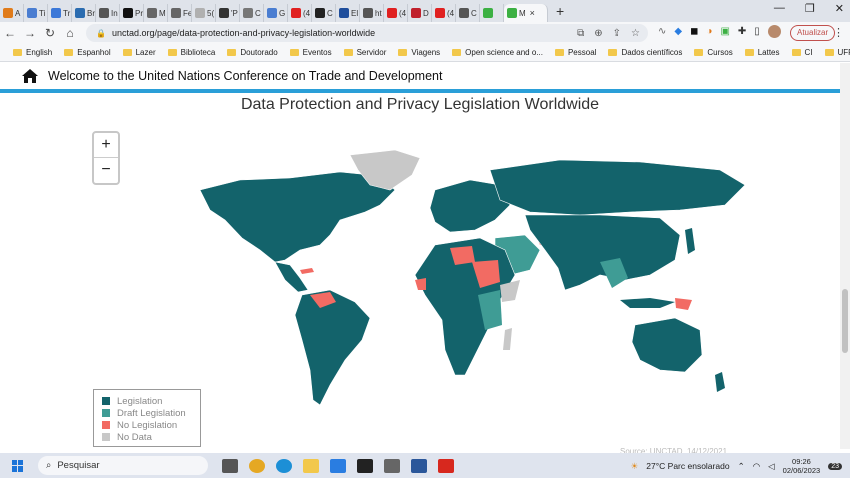 The image size is (850, 478). Describe the element at coordinates (257, 465) in the screenshot. I see `chrome-icon` at that location.